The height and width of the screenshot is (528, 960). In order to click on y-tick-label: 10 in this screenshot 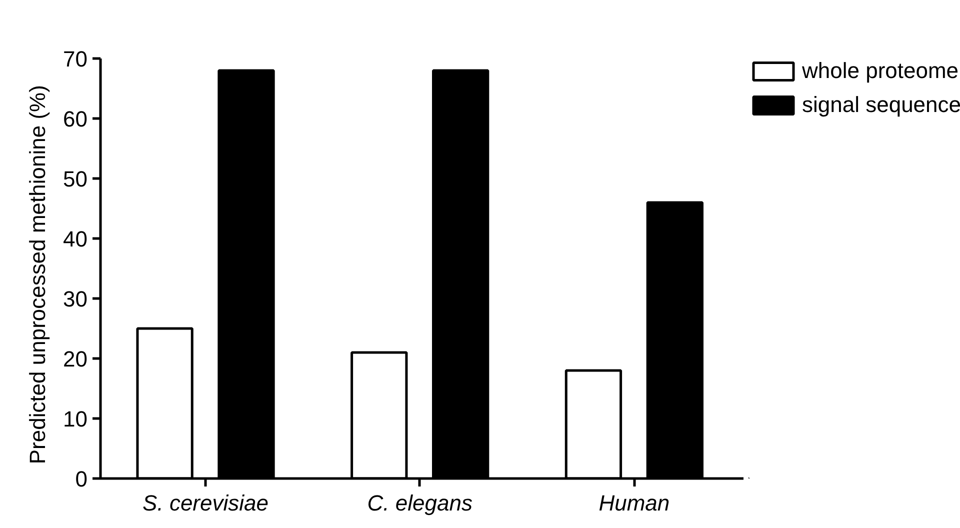, I will do `click(75, 419)`.